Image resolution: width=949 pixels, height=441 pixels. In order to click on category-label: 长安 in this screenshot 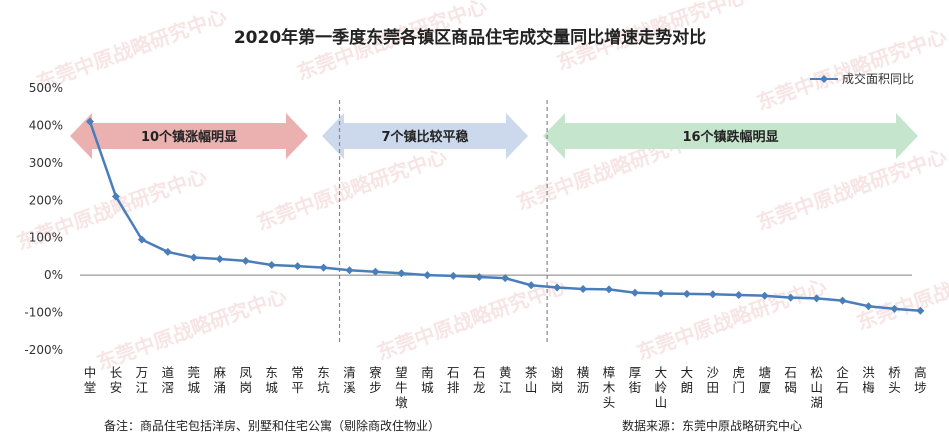, I will do `click(116, 380)`.